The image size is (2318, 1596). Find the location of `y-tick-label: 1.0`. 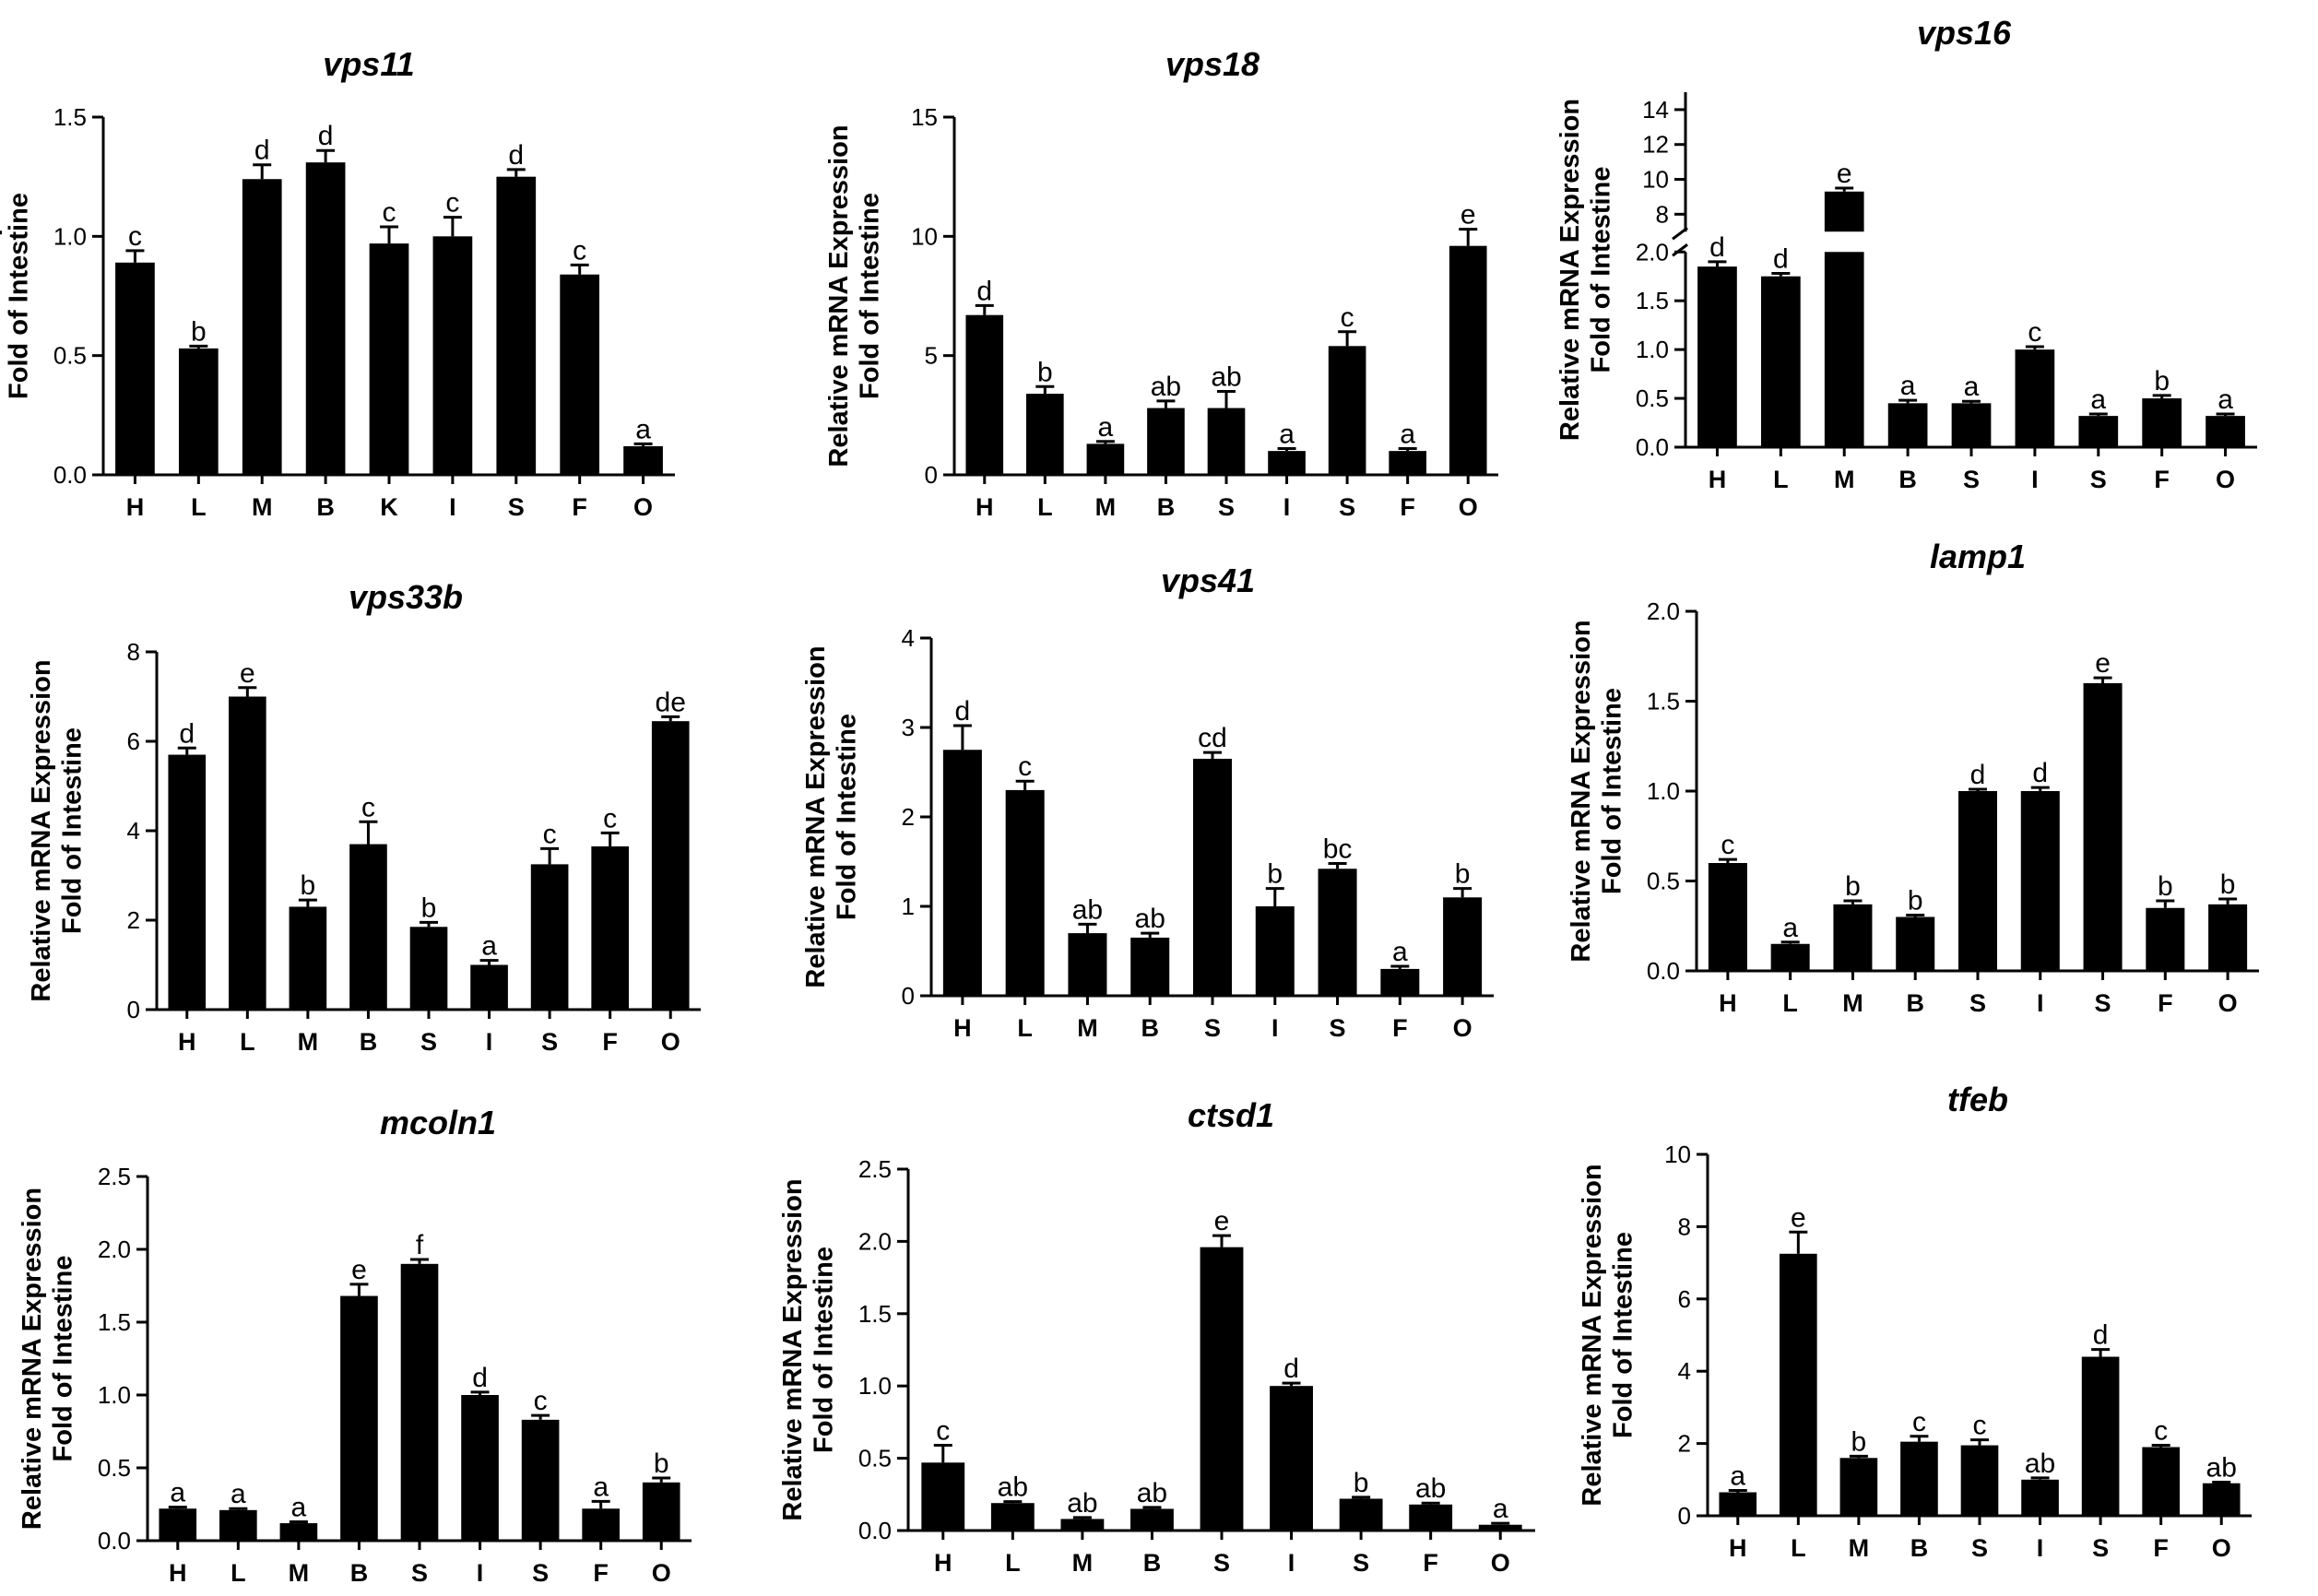

y-tick-label: 1.0 is located at coordinates (1652, 349).